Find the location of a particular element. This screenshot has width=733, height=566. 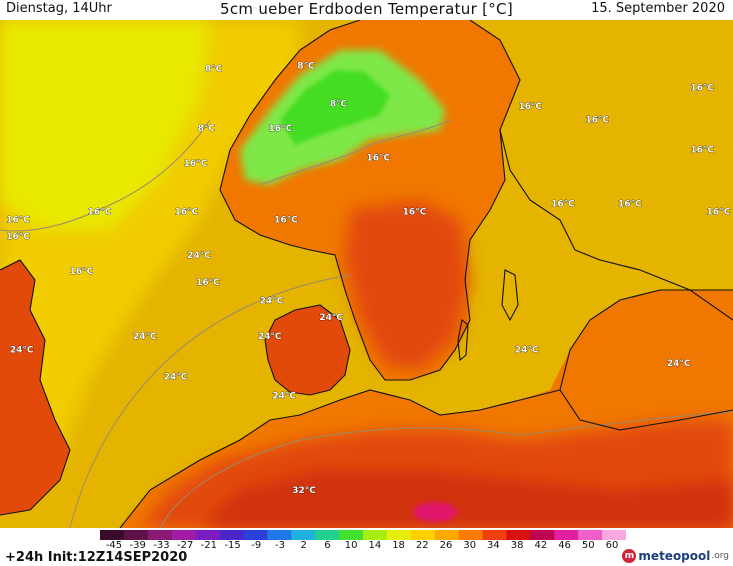

coast-denmark is located at coordinates (307, 350).